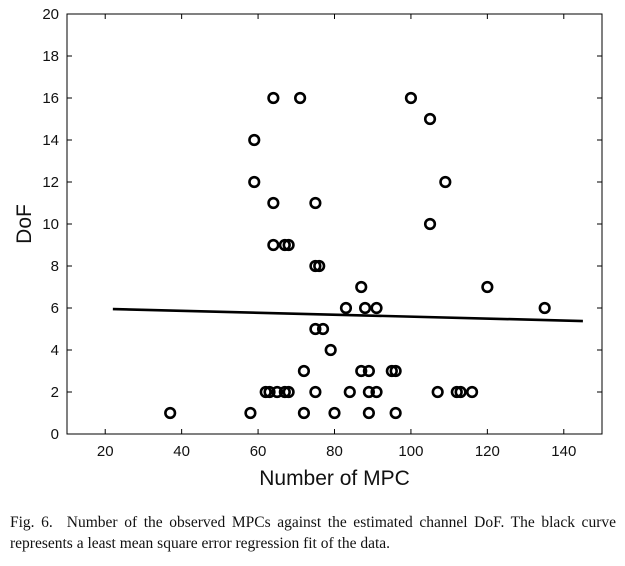  Describe the element at coordinates (31, 522) in the screenshot. I see `caption-prefix: Fig. 6.` at that location.